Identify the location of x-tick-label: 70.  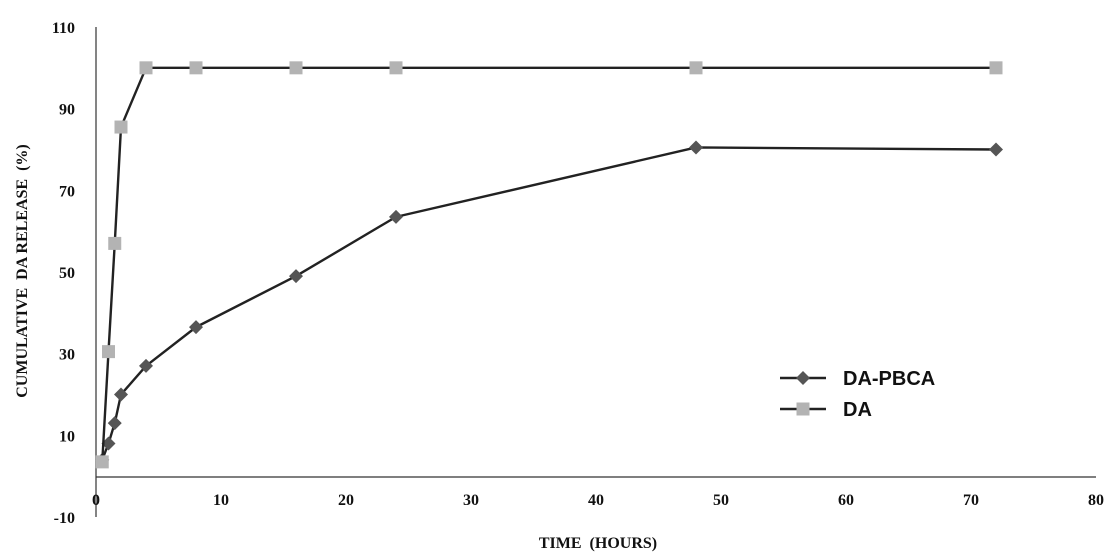
(971, 500).